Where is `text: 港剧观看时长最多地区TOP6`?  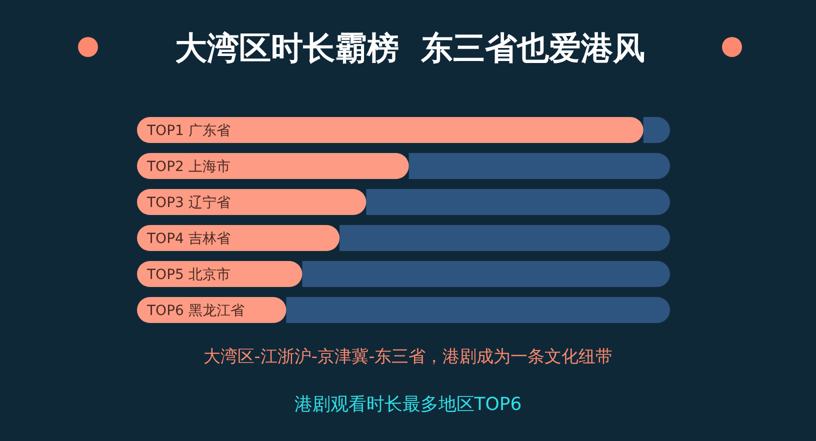 text: 港剧观看时长最多地区TOP6 is located at coordinates (408, 404).